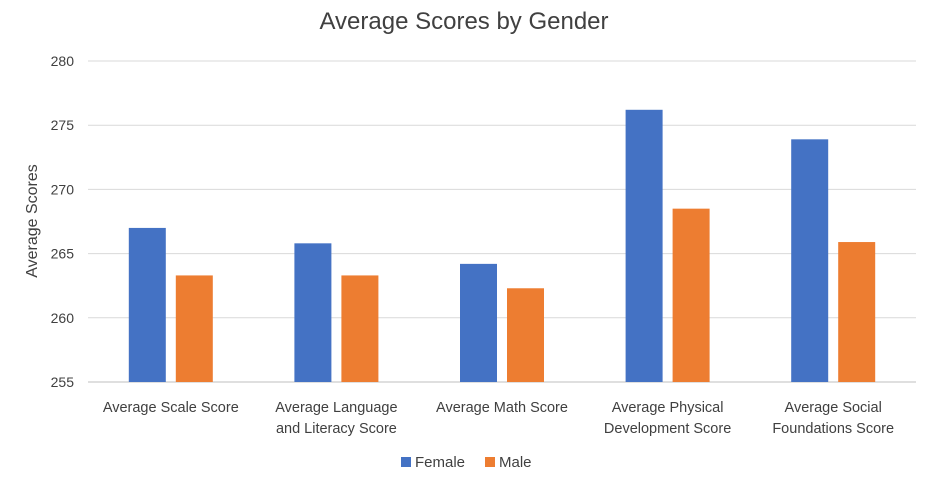  What do you see at coordinates (490, 462) in the screenshot?
I see `legend-swatch-male` at bounding box center [490, 462].